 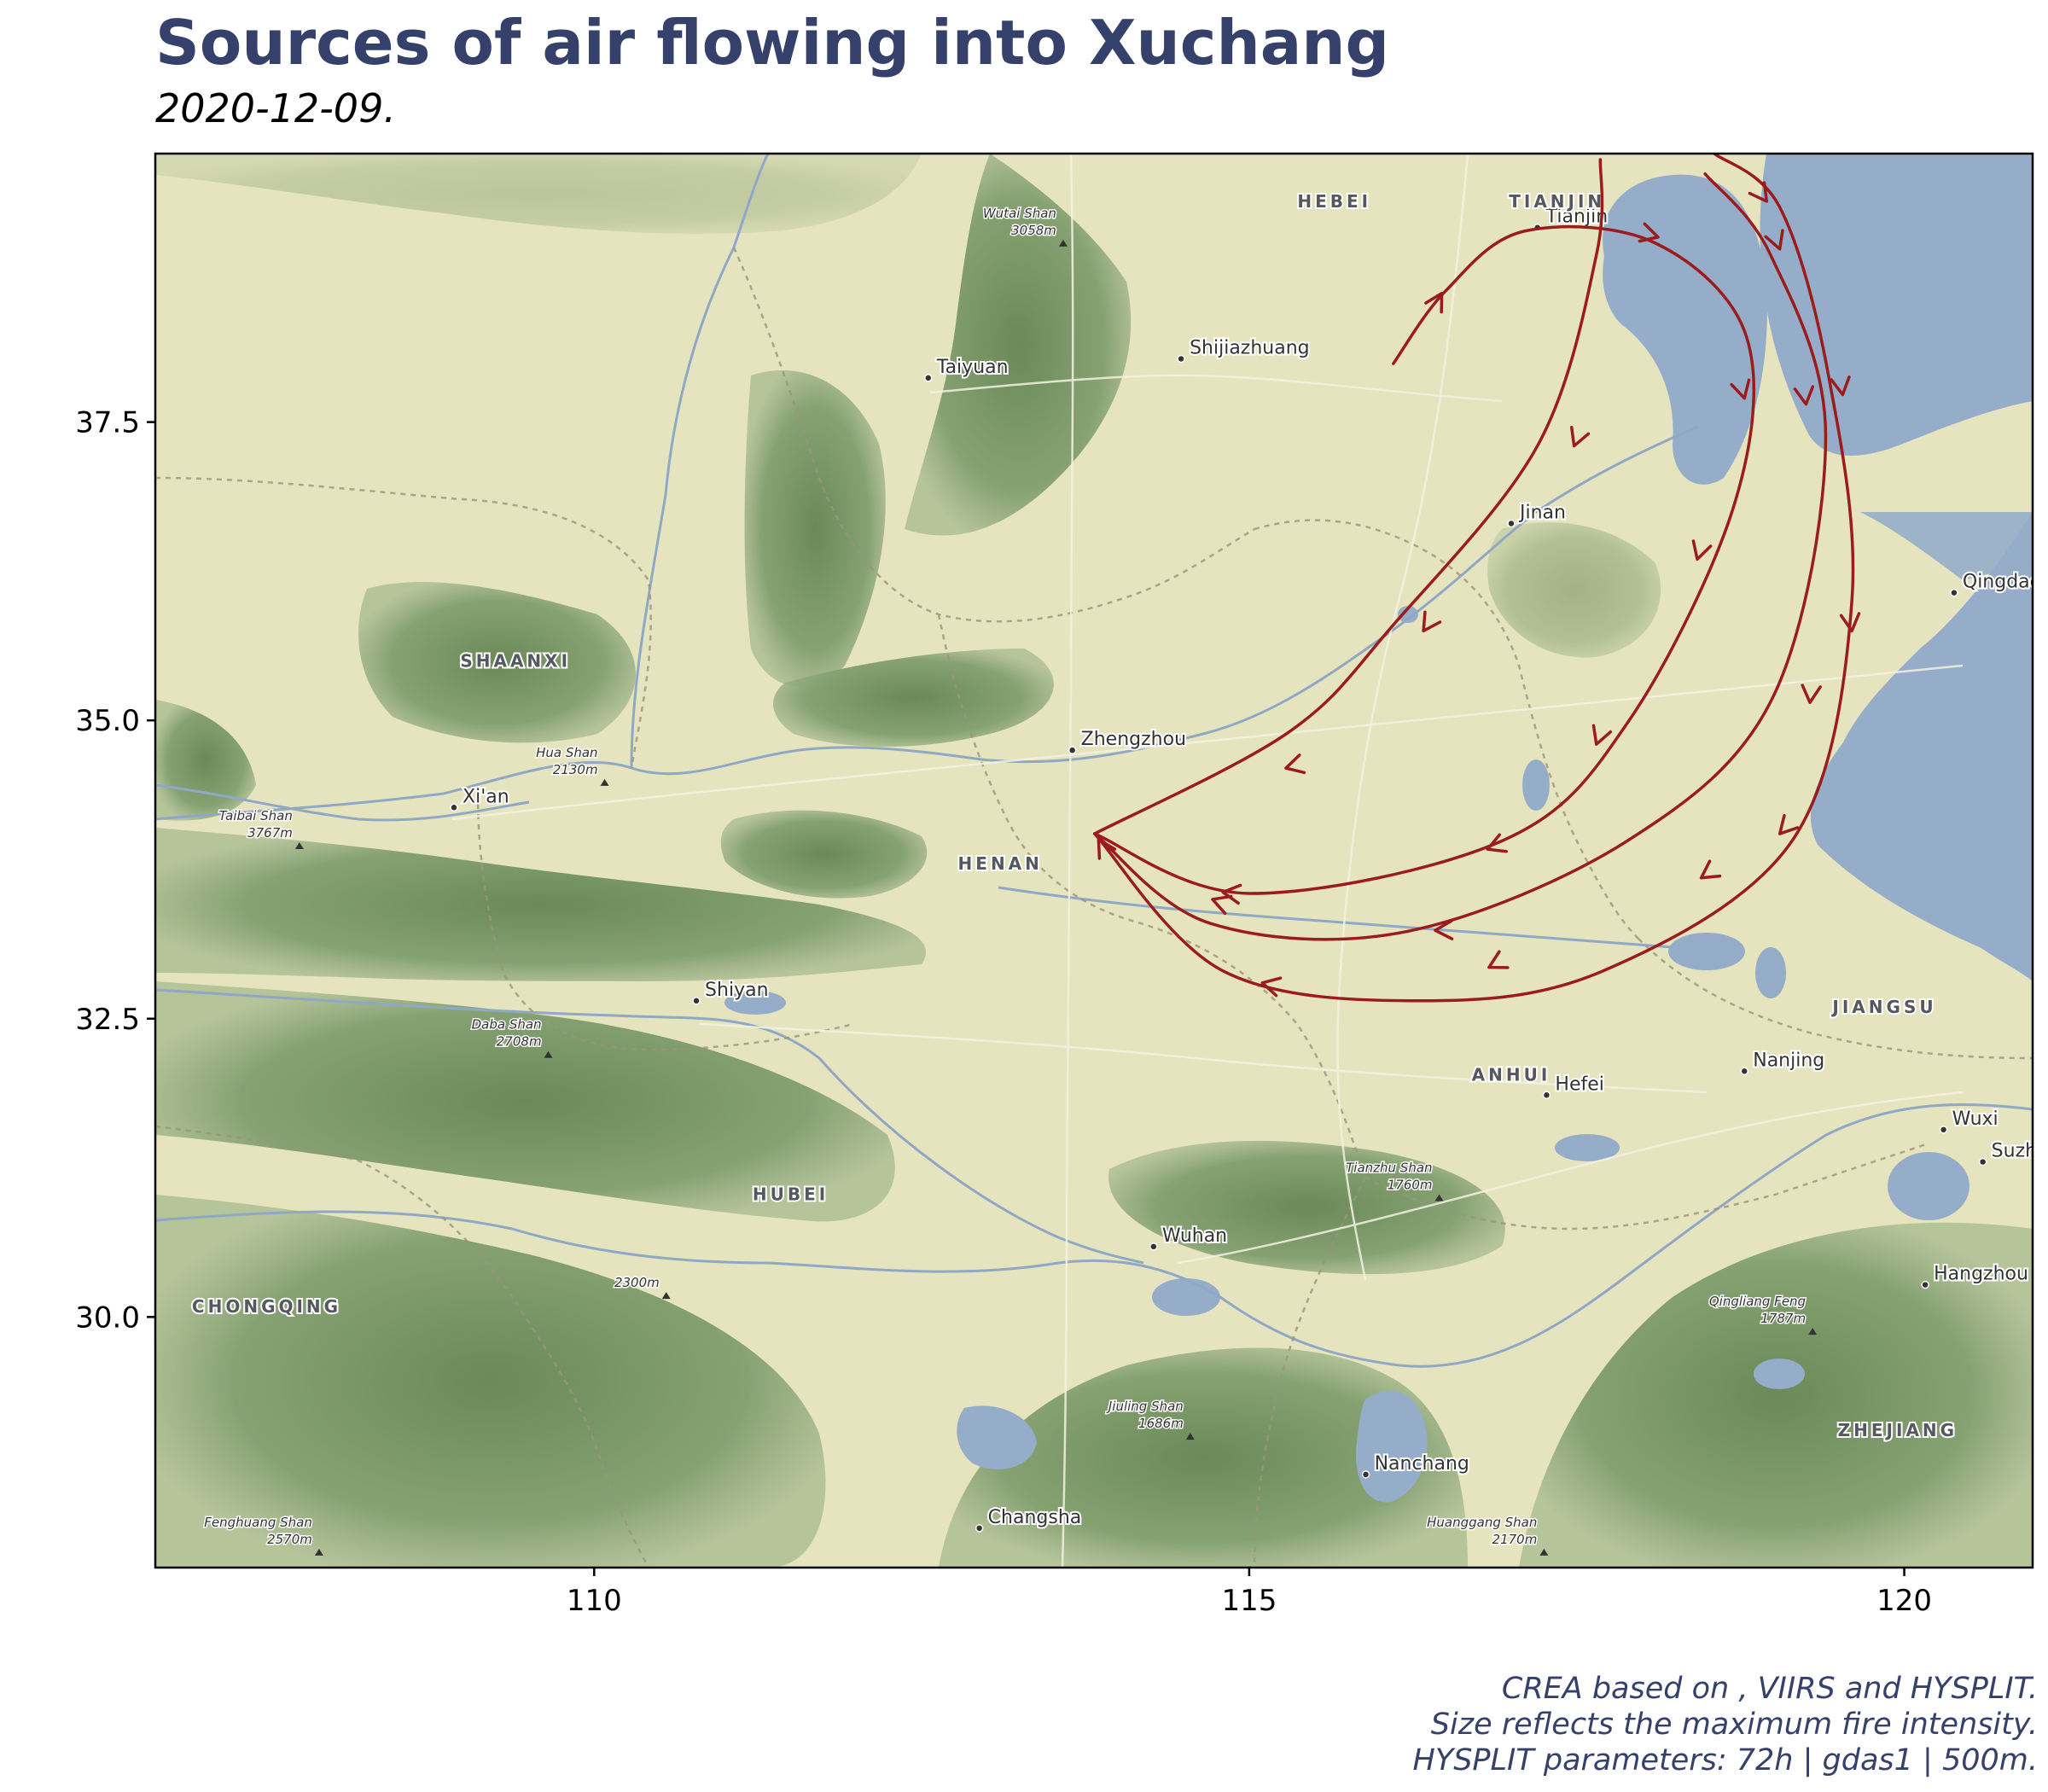 I want to click on peak-name: Hua Shan, so click(x=566, y=752).